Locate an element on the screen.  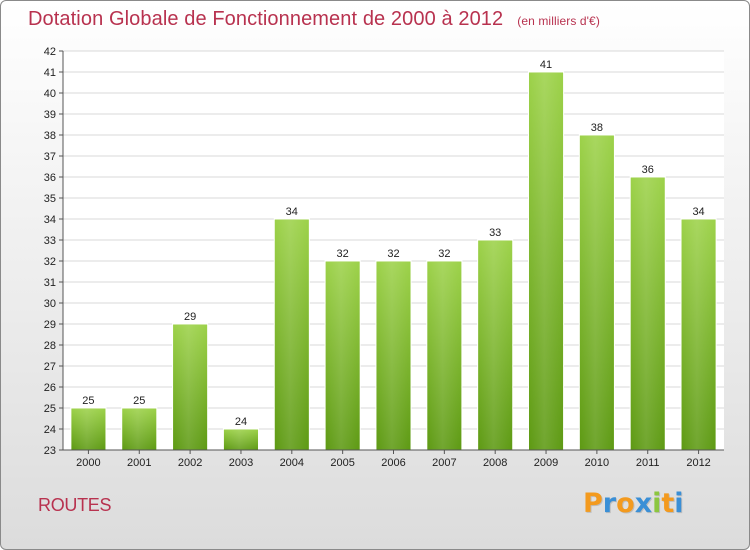
brand-letter: x is located at coordinates (643, 503).